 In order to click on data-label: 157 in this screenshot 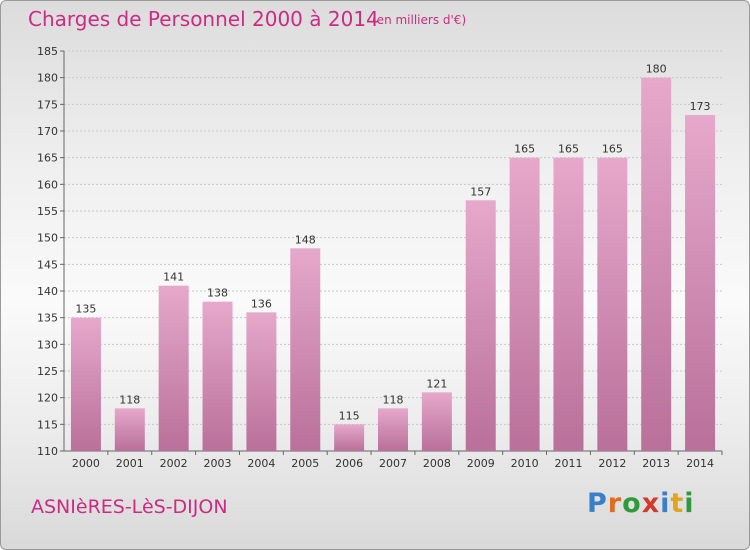, I will do `click(480, 191)`.